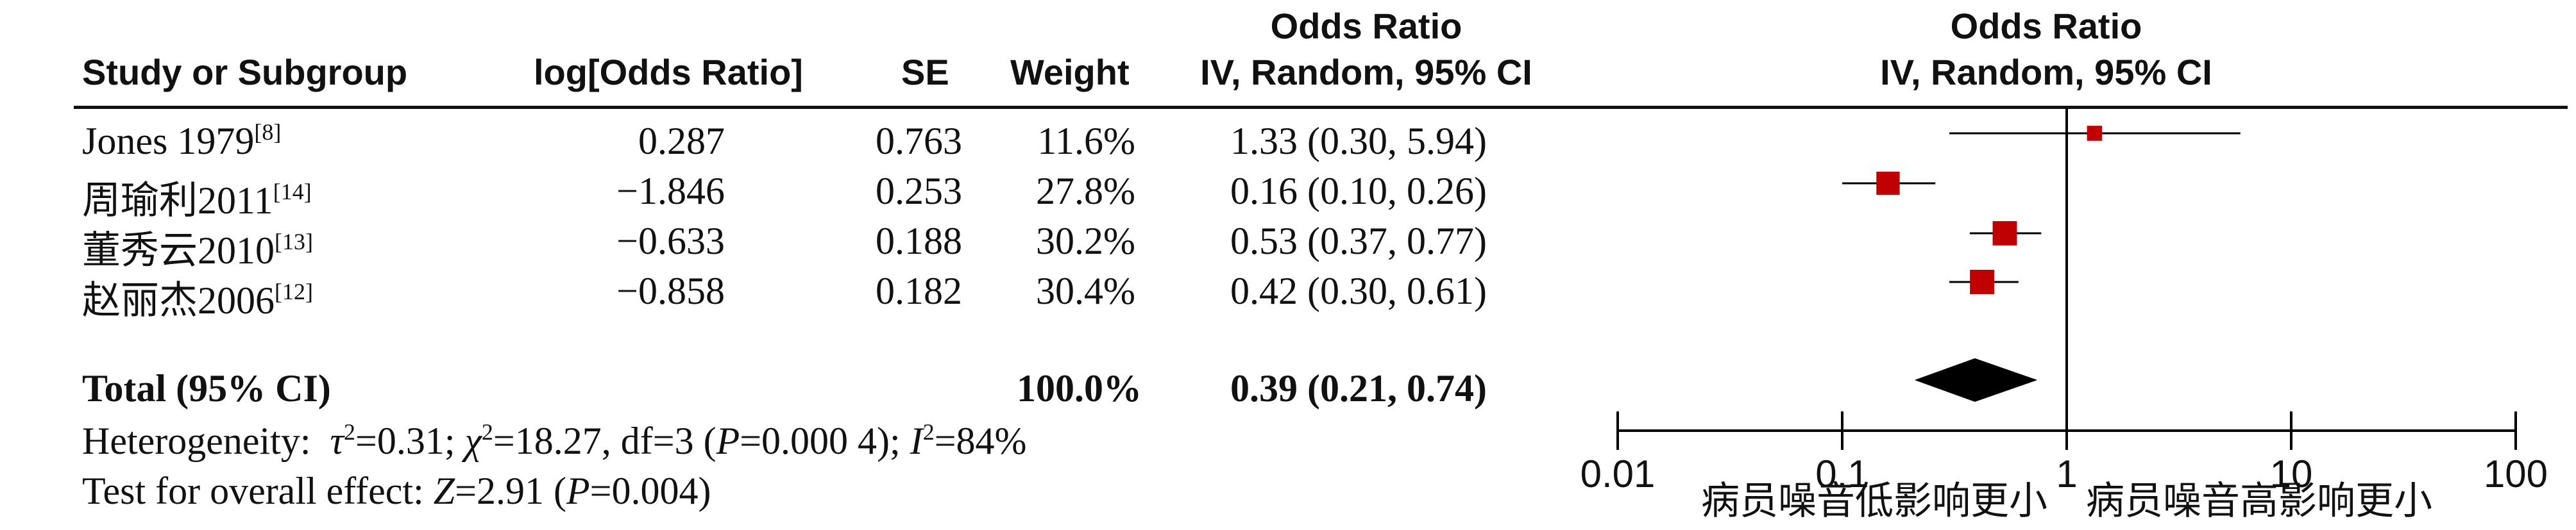 Image resolution: width=2576 pixels, height=530 pixels. I want to click on header-or-method: IV, Random, 95% CI, so click(1366, 72).